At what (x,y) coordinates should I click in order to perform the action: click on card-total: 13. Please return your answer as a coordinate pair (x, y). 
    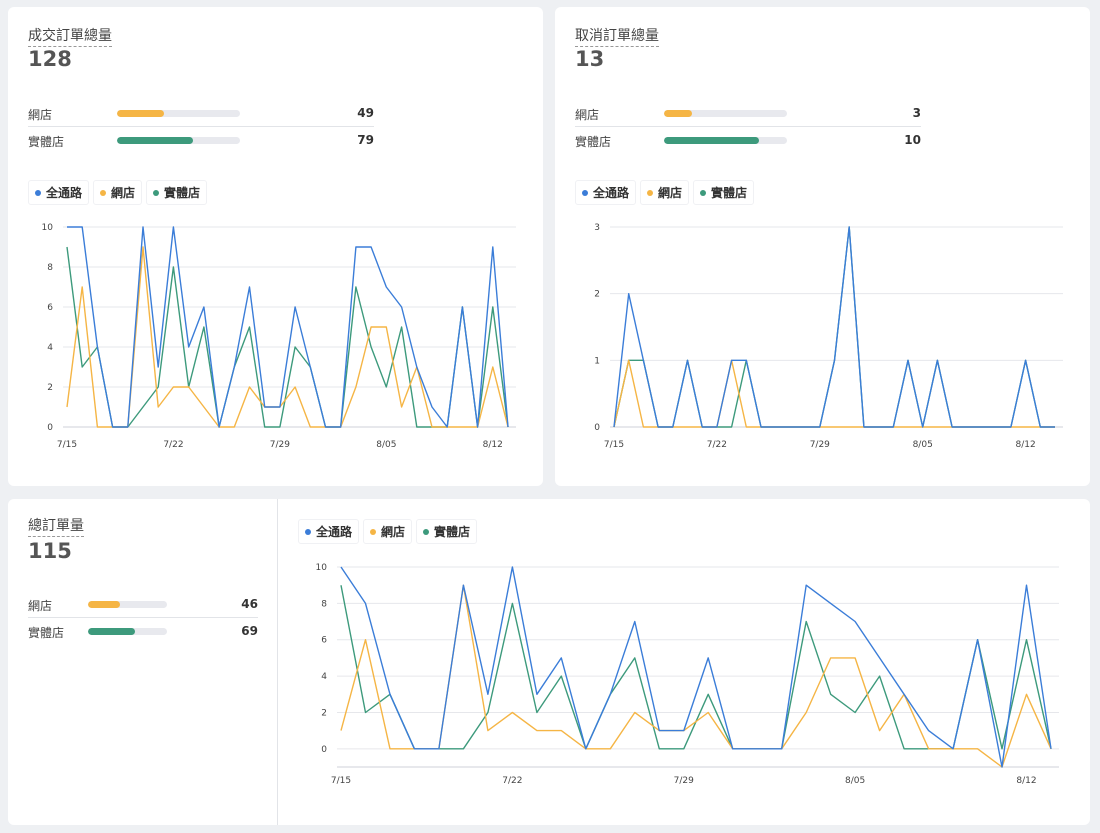
    Looking at the image, I should click on (590, 59).